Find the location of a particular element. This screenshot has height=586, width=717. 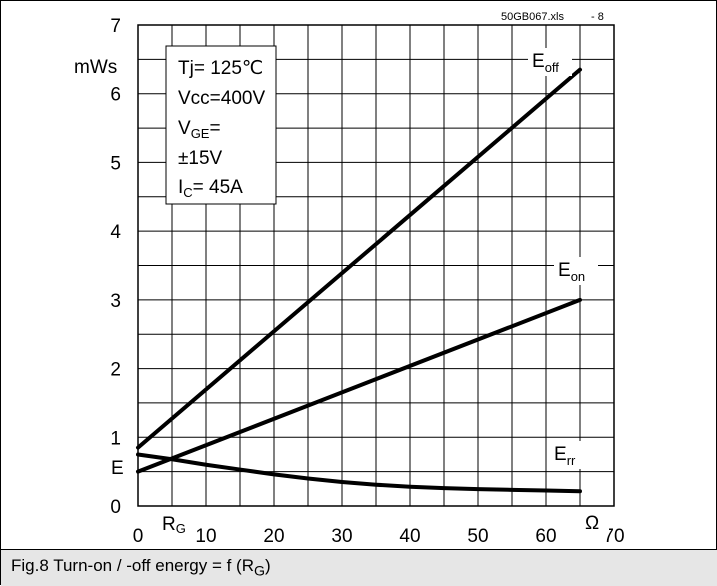

x-unit-label: Ω is located at coordinates (592, 523).